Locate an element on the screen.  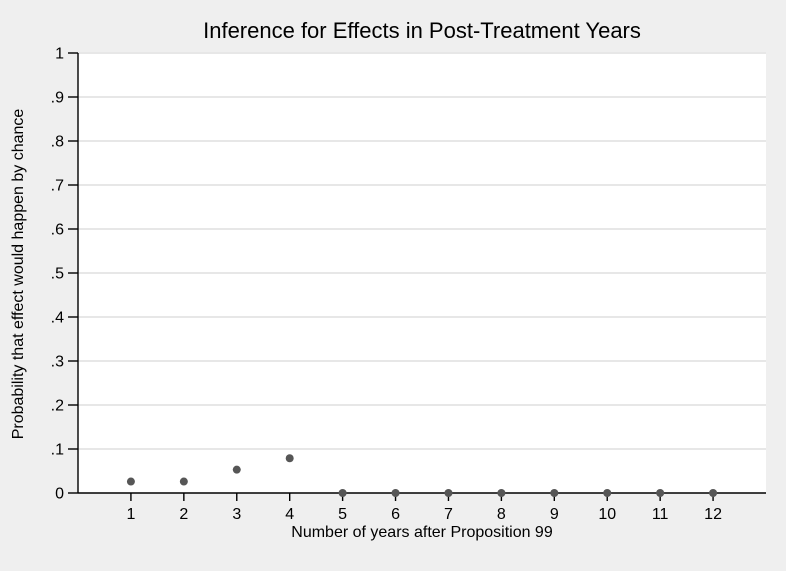
y-tick-label: .7 is located at coordinates (57, 186).